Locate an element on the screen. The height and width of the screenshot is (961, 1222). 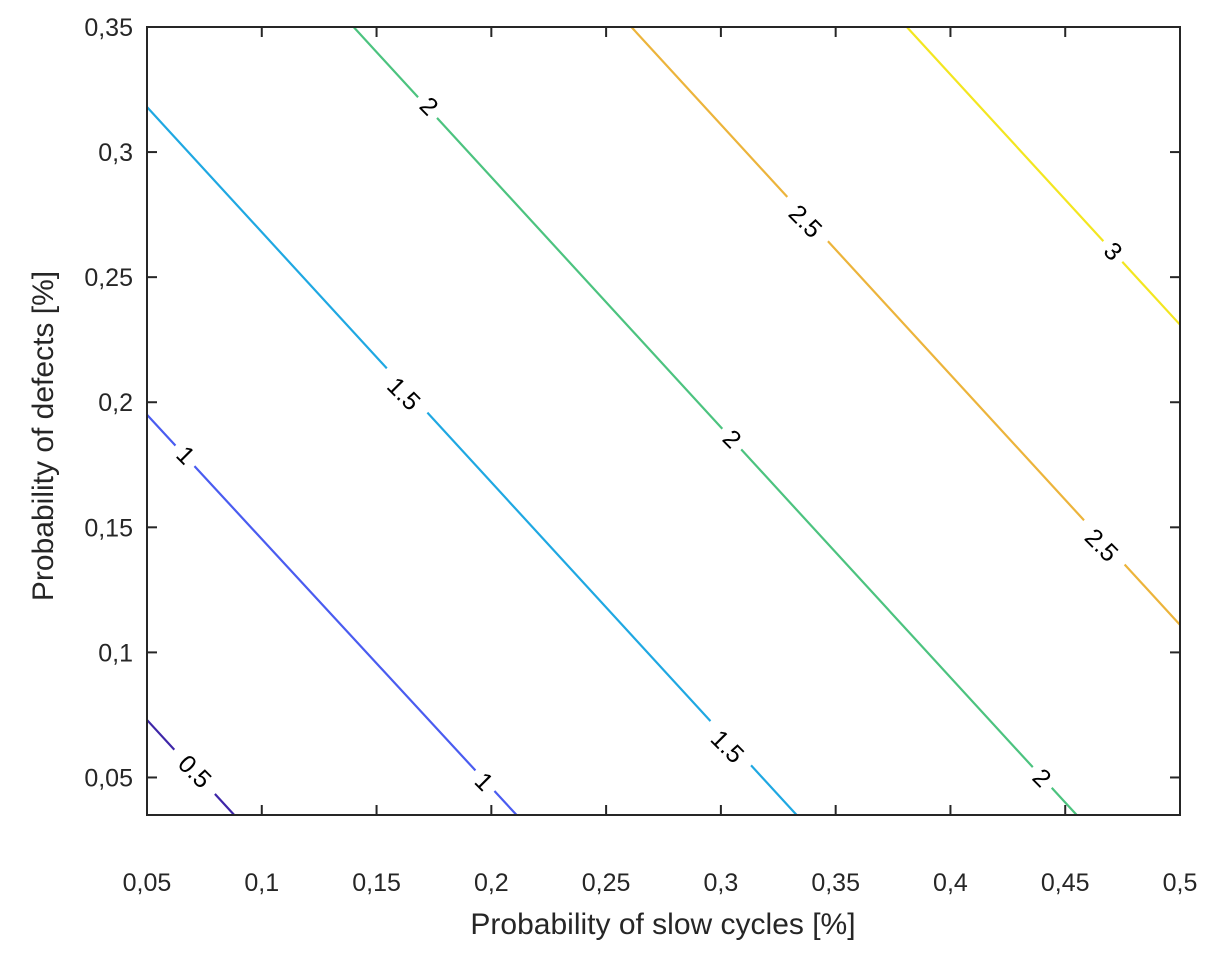
x-tick-label: 0,25 is located at coordinates (606, 883).